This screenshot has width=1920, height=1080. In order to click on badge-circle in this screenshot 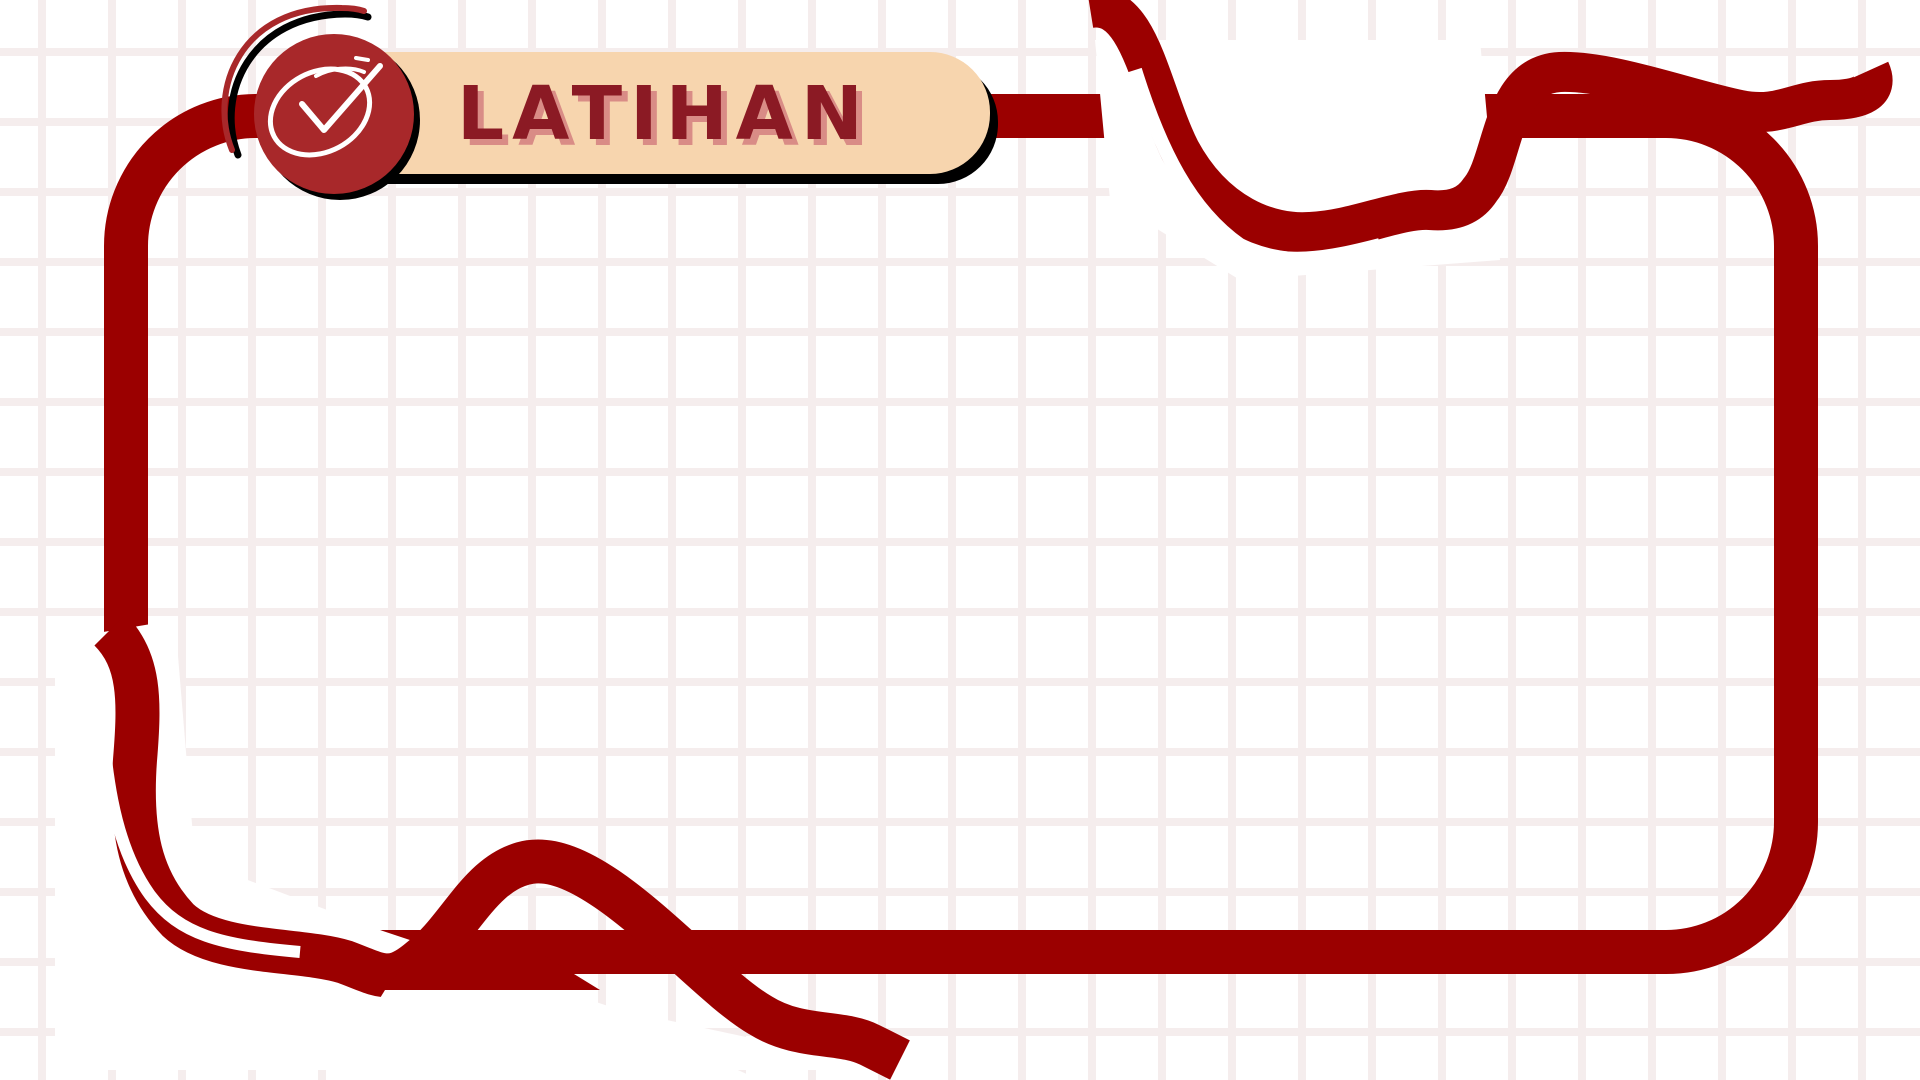, I will do `click(334, 114)`.